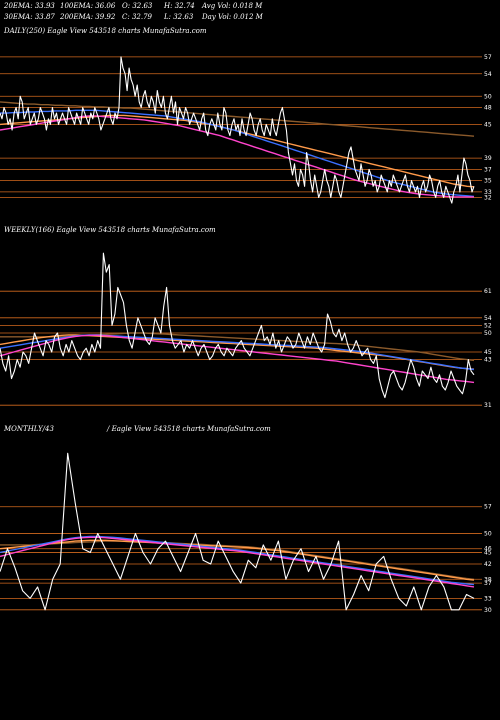 Image resolution: width=500 pixels, height=720 pixels. What do you see at coordinates (488, 158) in the screenshot?
I see `daily-y-tick-label: 39` at bounding box center [488, 158].